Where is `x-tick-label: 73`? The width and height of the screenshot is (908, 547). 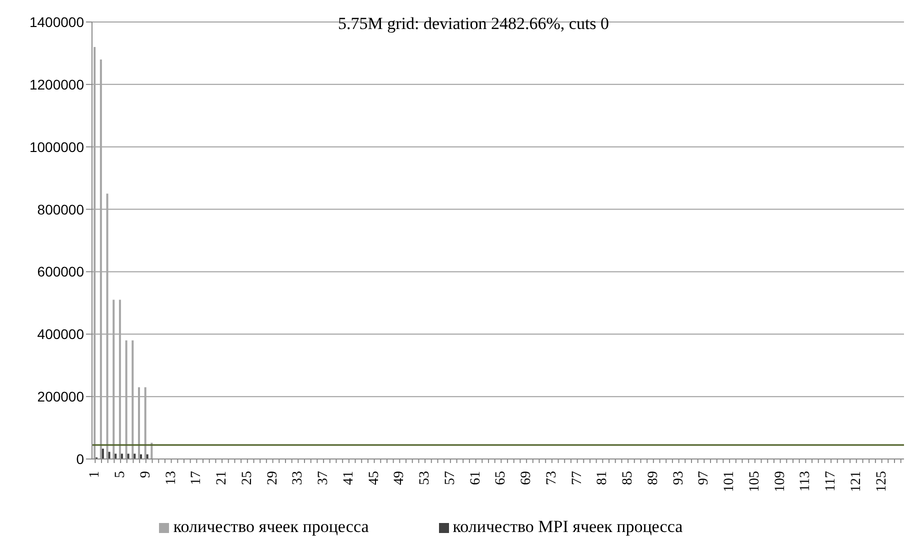
x-tick-label: 73 is located at coordinates (552, 478).